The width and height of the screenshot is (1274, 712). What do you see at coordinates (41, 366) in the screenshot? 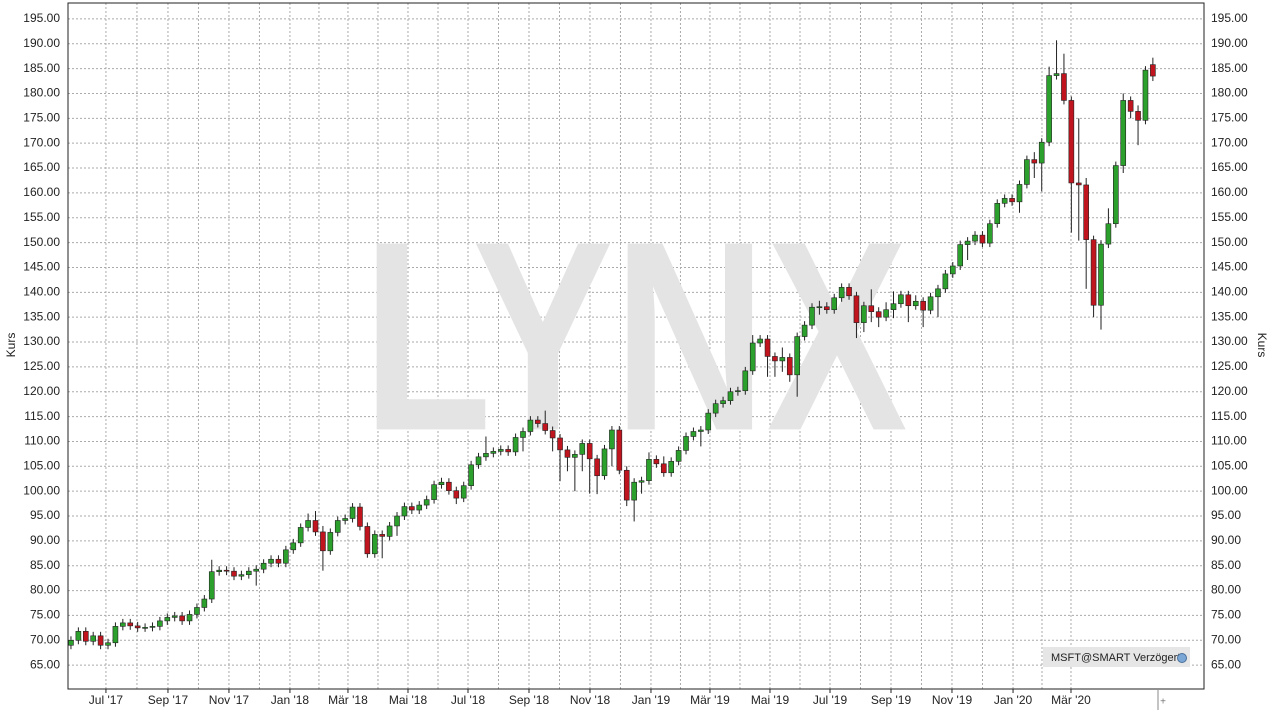
I see `y-tick-label: 125.00` at bounding box center [41, 366].